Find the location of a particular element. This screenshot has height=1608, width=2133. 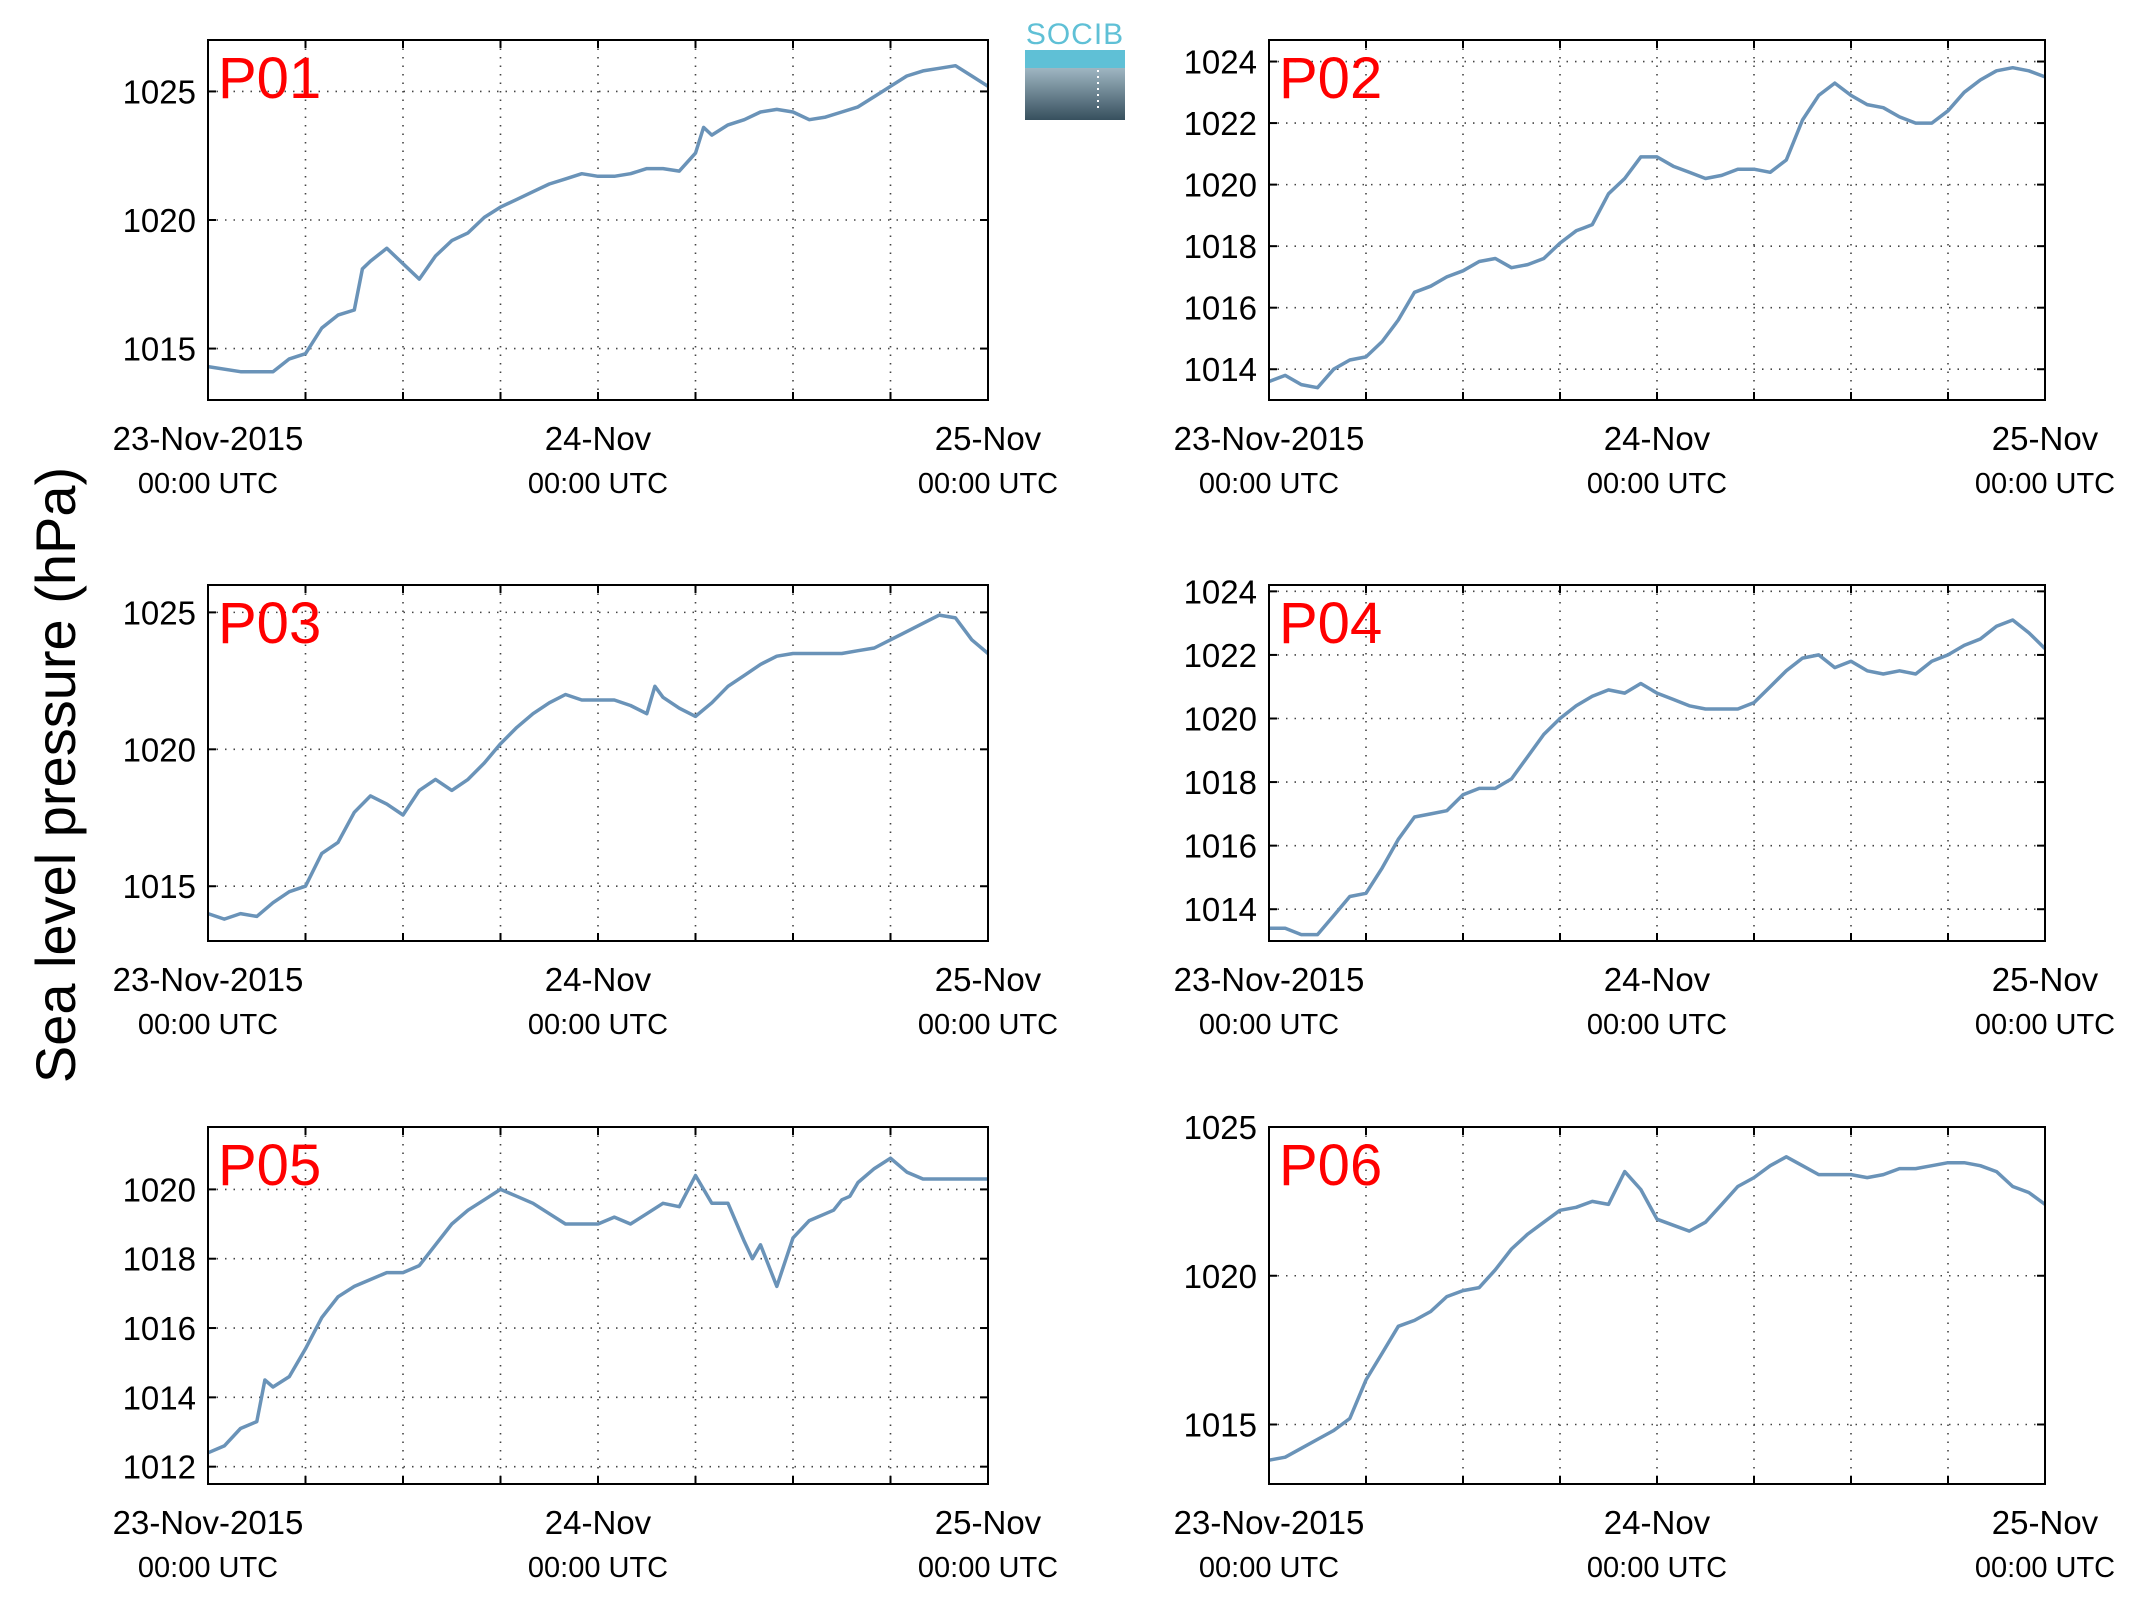

panel-title: P03 is located at coordinates (269, 623).